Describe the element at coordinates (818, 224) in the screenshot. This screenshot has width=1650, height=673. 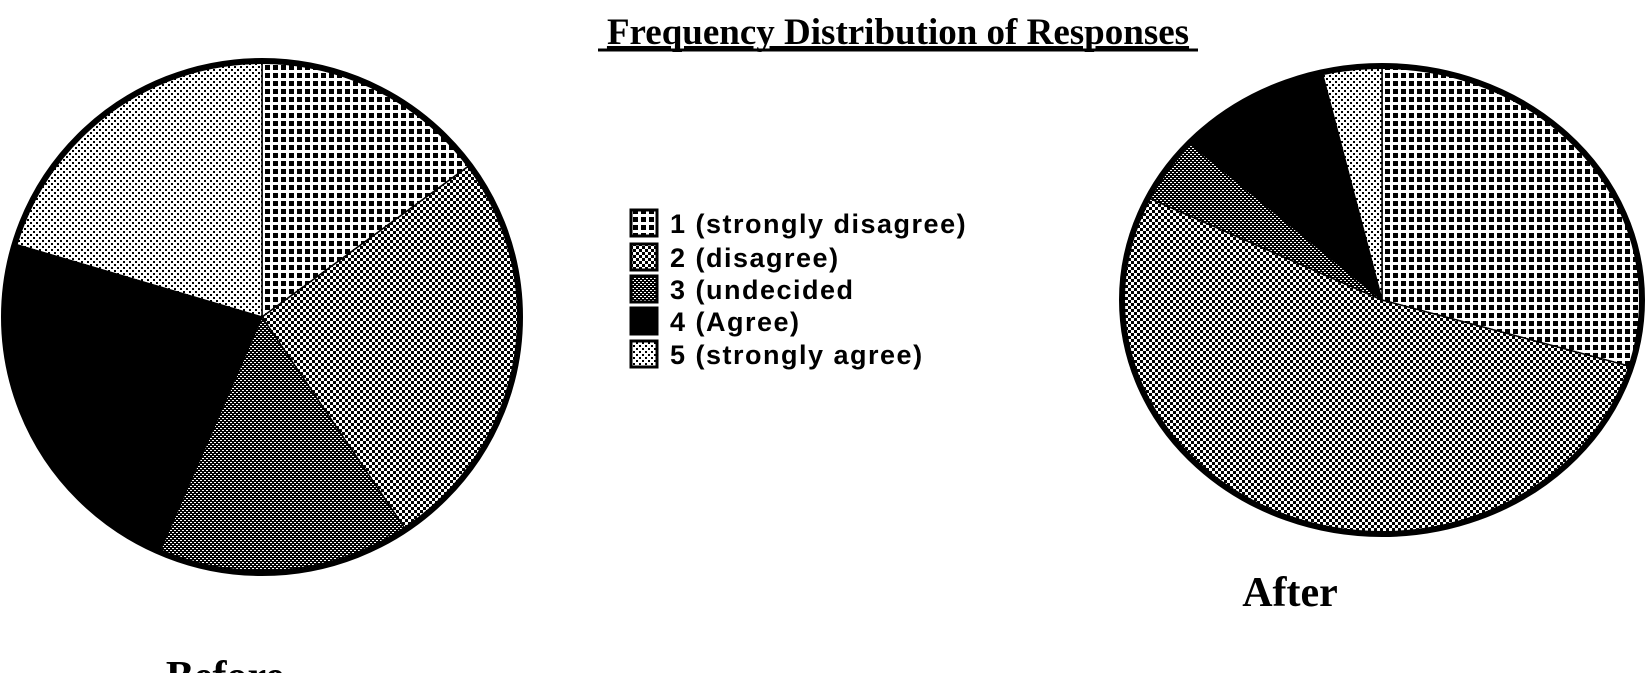
I see `legend-label-1: 1 (strongly disagree)` at that location.